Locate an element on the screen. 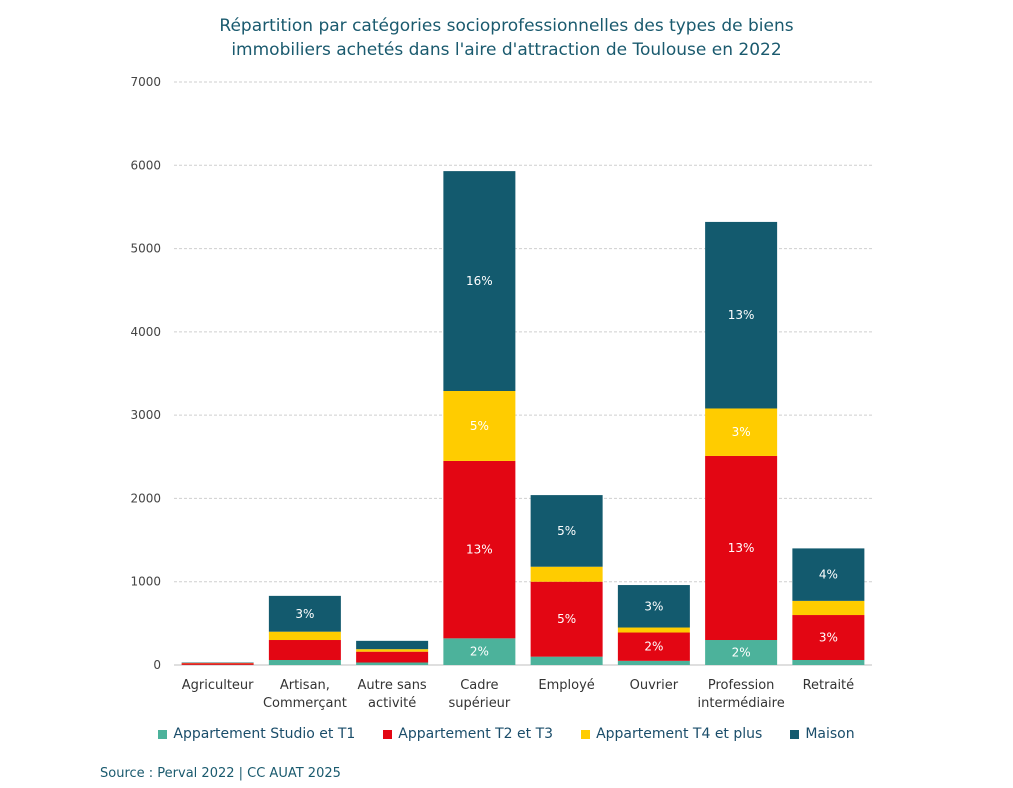 The image size is (1013, 788). y-tick-label: 6000 is located at coordinates (145, 165).